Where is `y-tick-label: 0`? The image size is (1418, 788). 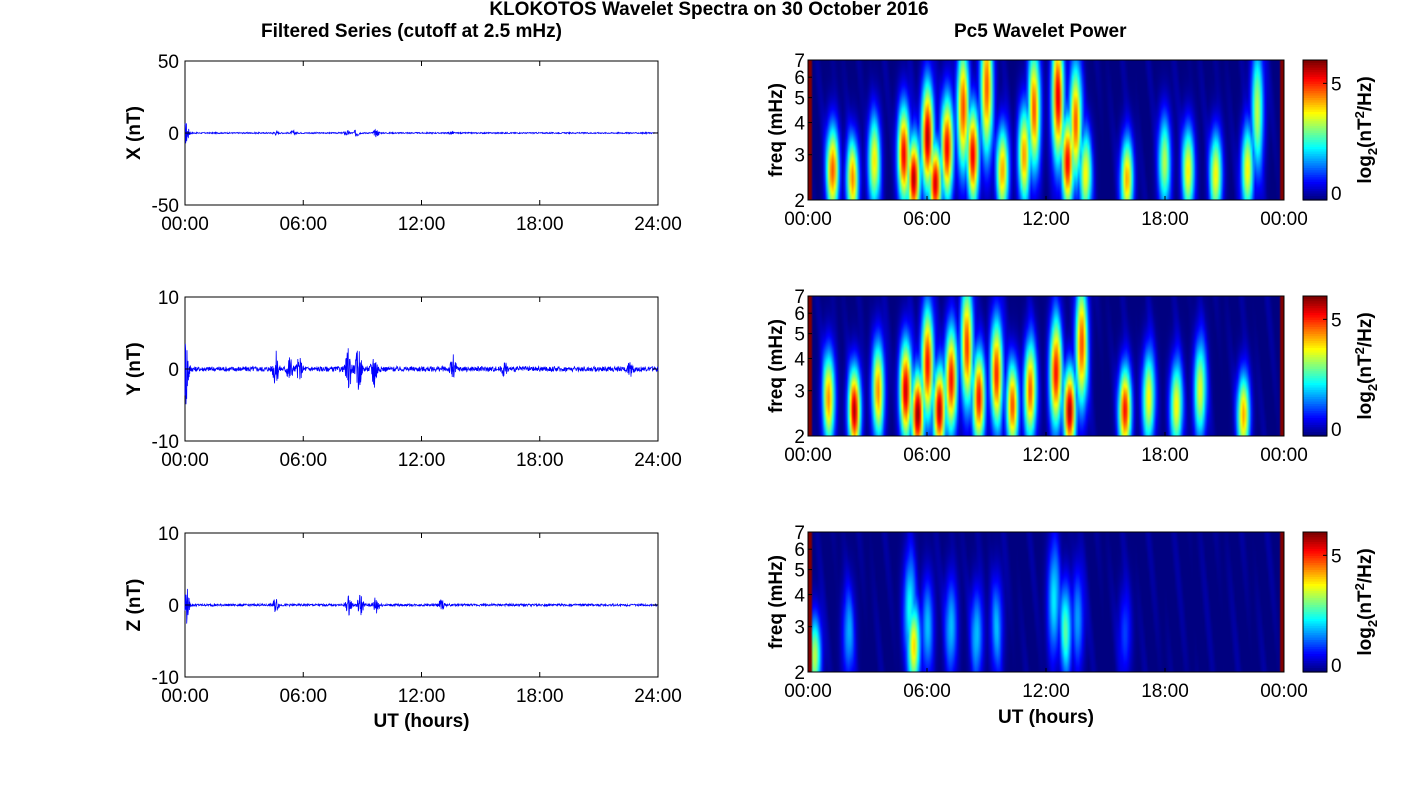 y-tick-label: 0 is located at coordinates (173, 134).